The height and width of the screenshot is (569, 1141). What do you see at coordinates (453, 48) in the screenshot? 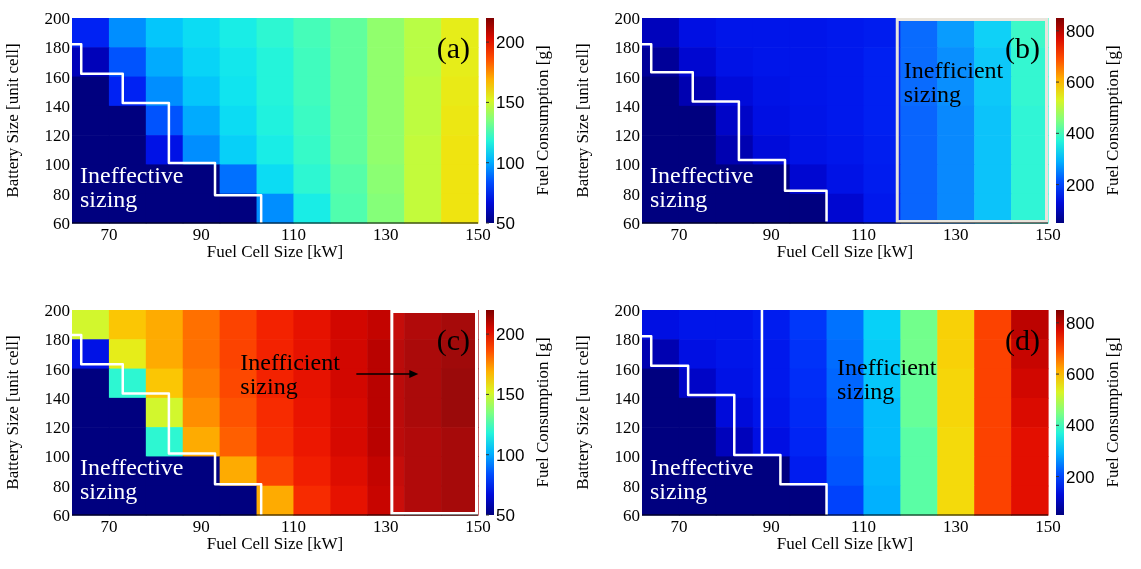
I see `chart-title: (a)` at bounding box center [453, 48].